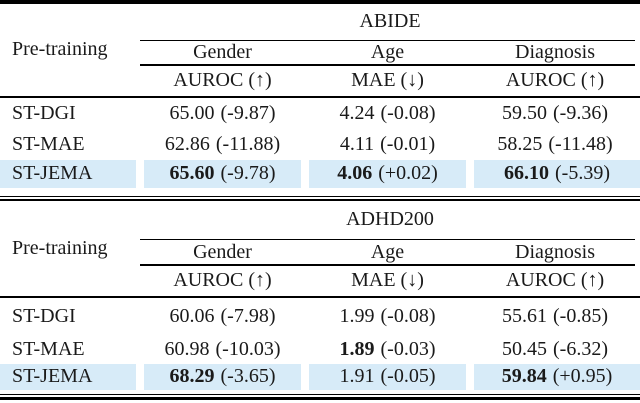  Describe the element at coordinates (408, 173) in the screenshot. I see `metric-delta: (+0.02)` at that location.